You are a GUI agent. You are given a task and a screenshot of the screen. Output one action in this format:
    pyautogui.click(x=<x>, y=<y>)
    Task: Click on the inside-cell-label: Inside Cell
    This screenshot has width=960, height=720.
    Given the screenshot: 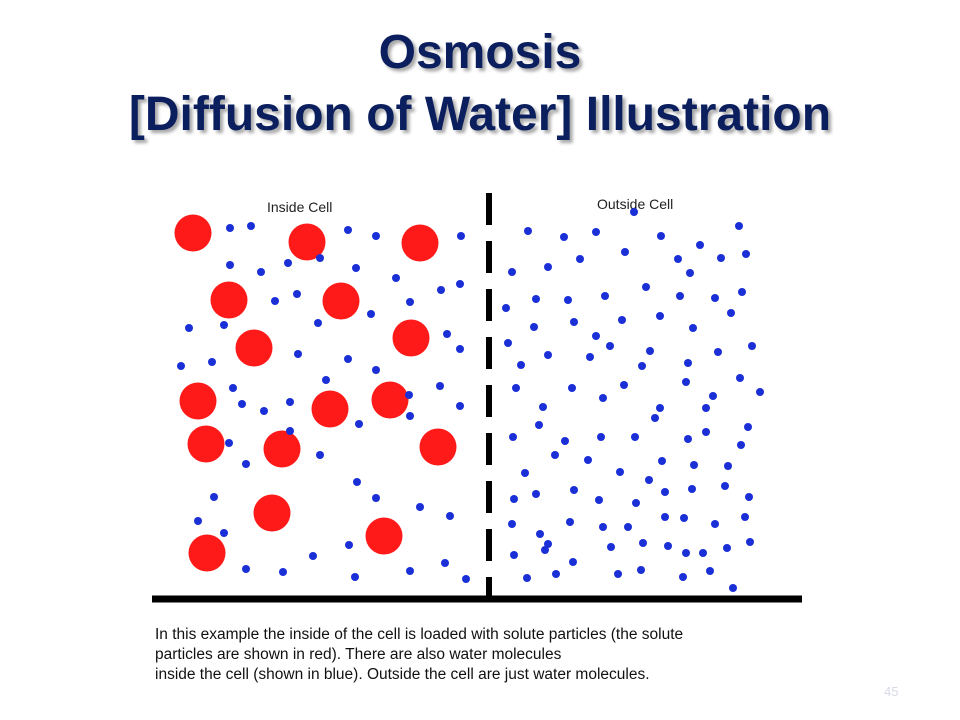 What is the action you would take?
    pyautogui.click(x=299, y=207)
    